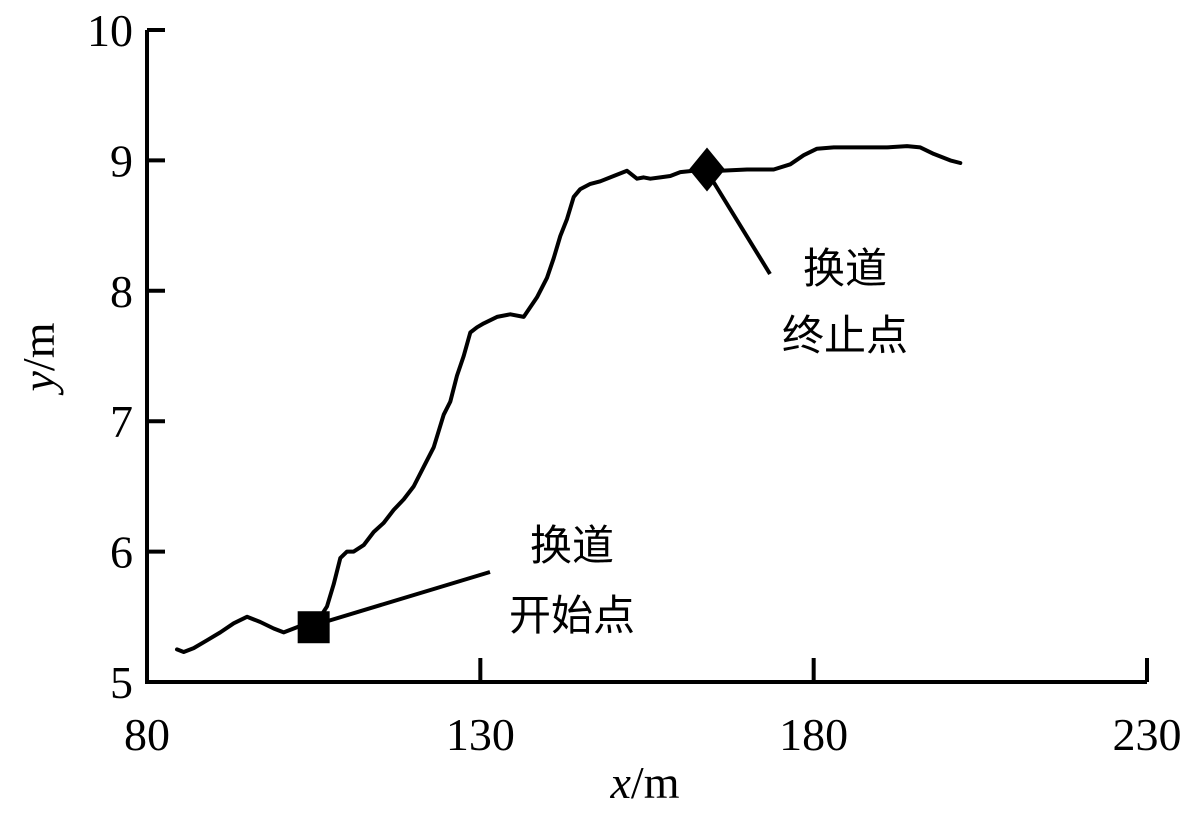 Image resolution: width=1185 pixels, height=817 pixels. What do you see at coordinates (655, 782) in the screenshot?
I see `x-axis-unit: /m` at bounding box center [655, 782].